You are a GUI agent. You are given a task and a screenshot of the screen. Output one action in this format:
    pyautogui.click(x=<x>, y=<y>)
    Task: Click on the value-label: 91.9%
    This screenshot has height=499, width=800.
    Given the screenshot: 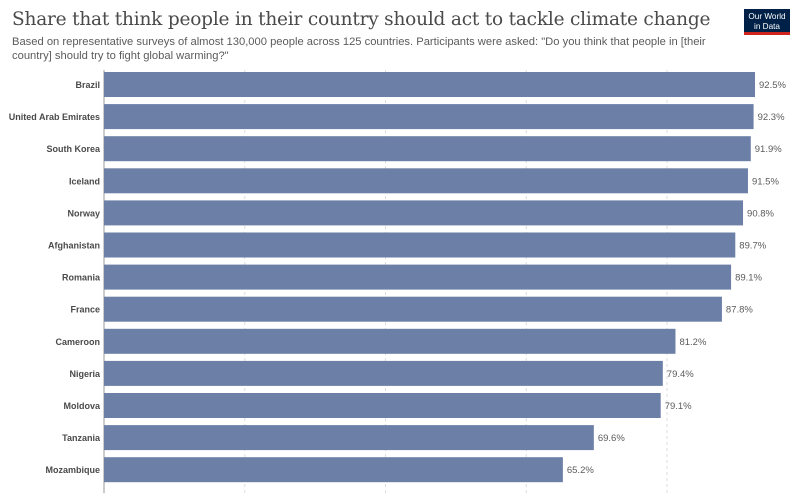 What is the action you would take?
    pyautogui.click(x=768, y=149)
    